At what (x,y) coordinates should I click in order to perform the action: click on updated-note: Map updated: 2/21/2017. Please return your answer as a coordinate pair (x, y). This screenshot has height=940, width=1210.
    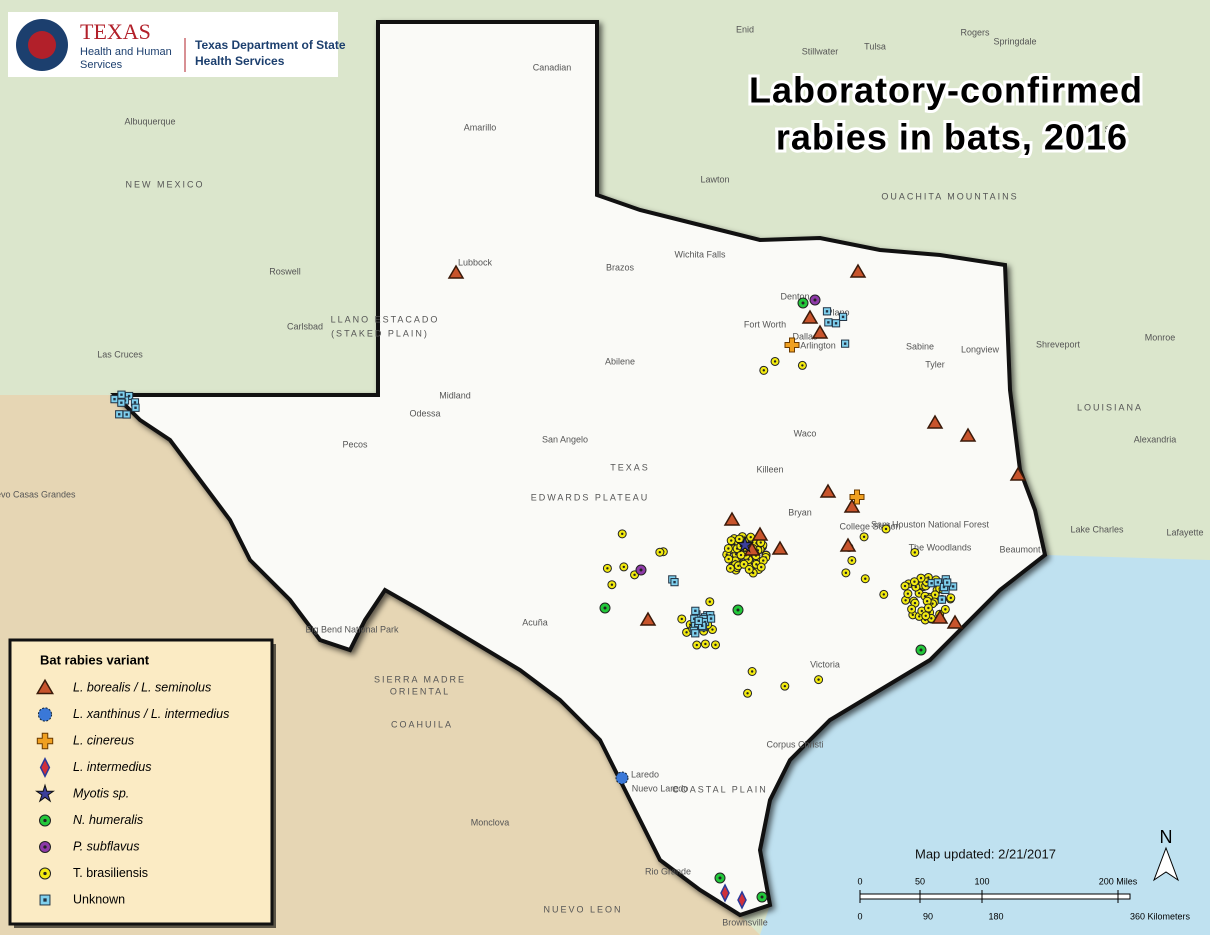
    Looking at the image, I should click on (985, 853).